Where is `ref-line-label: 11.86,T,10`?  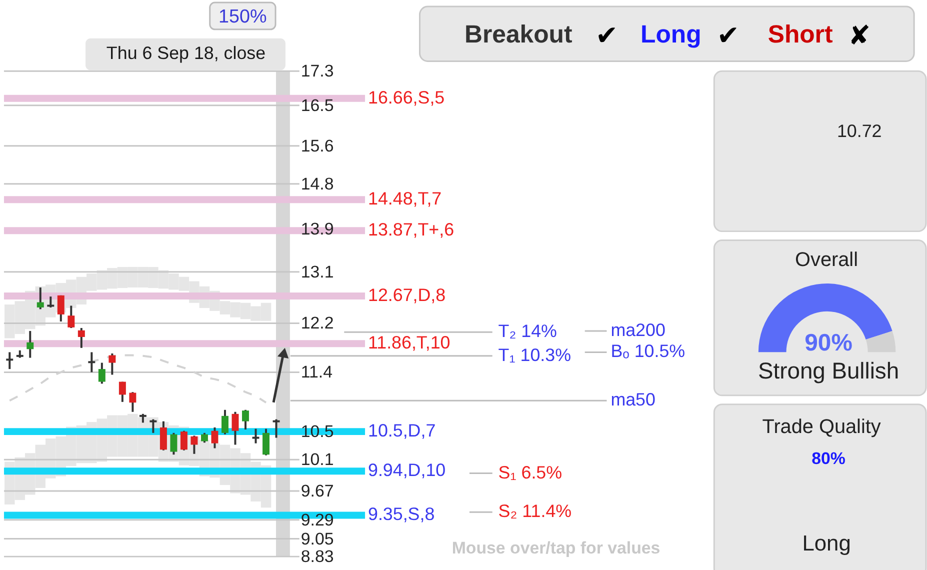 ref-line-label: 11.86,T,10 is located at coordinates (409, 342).